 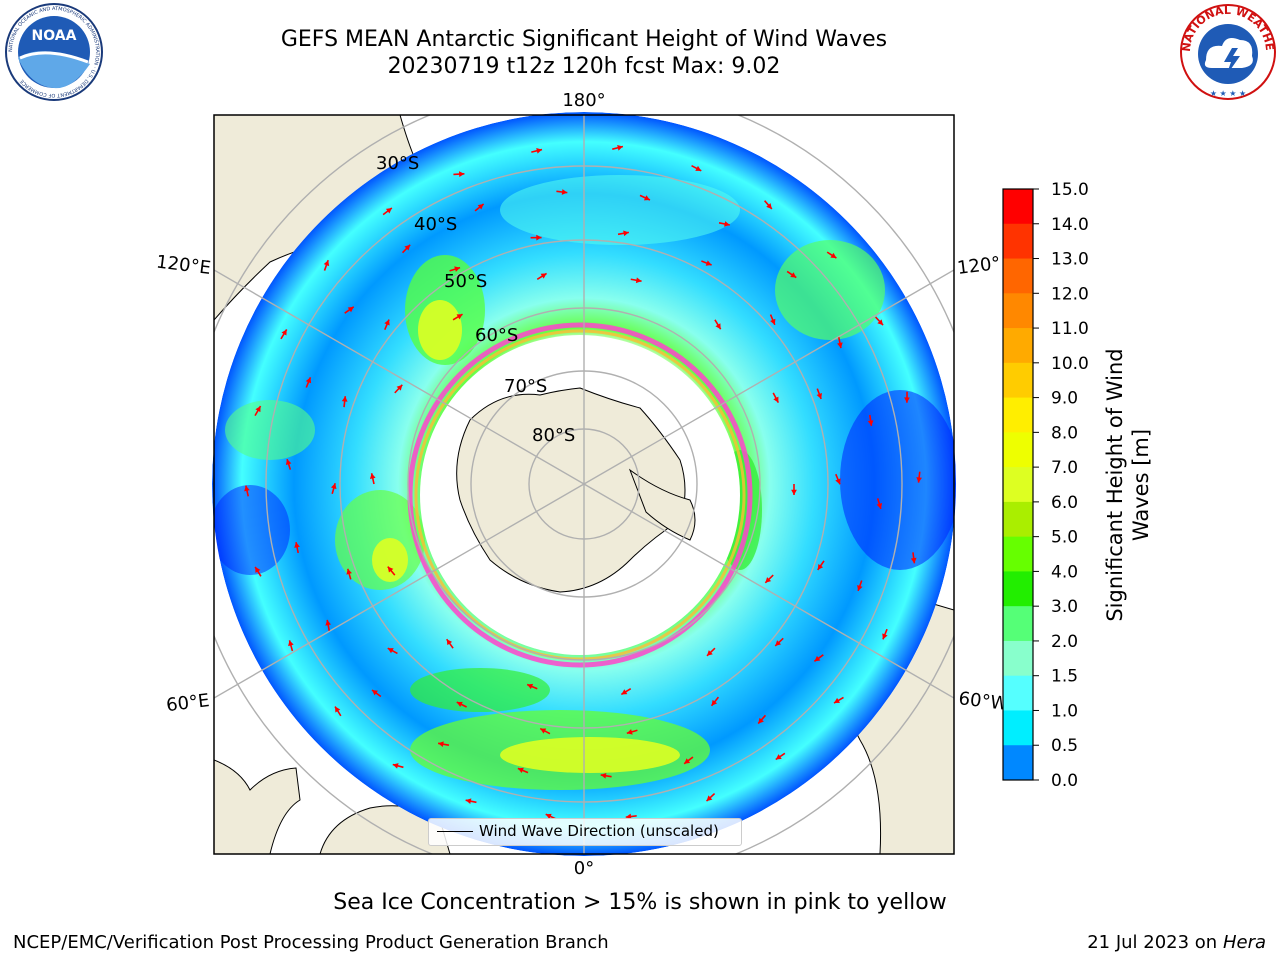 What do you see at coordinates (1064, 433) in the screenshot?
I see `colorbar-tick-label: 8.0` at bounding box center [1064, 433].